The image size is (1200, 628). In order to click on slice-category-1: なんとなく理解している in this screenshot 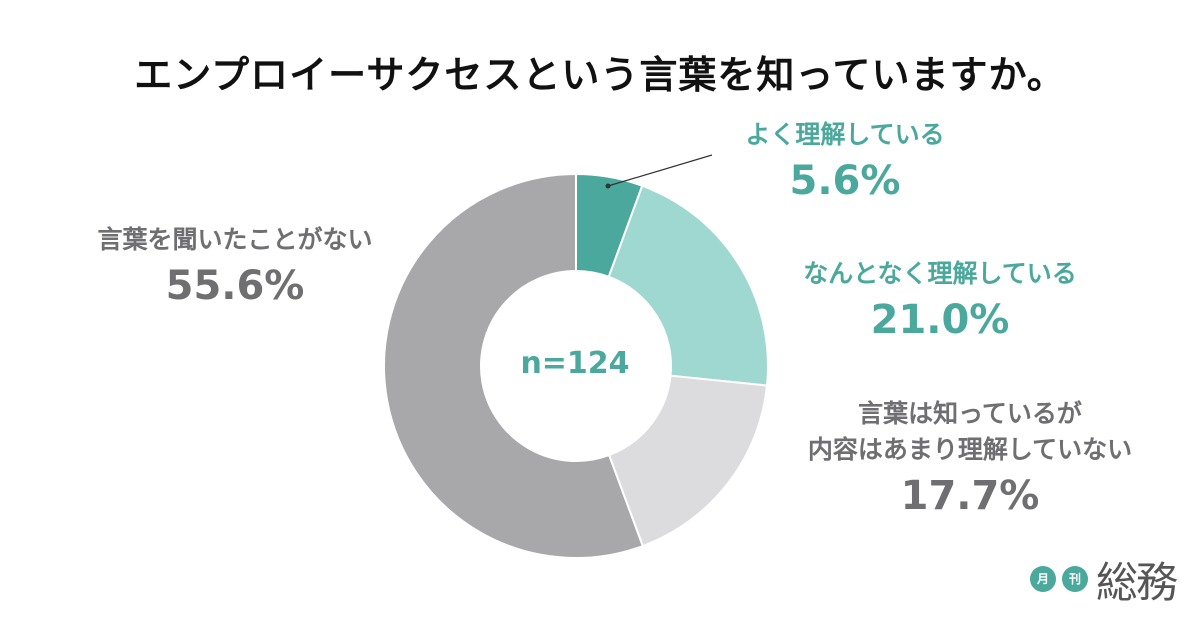, I will do `click(940, 273)`.